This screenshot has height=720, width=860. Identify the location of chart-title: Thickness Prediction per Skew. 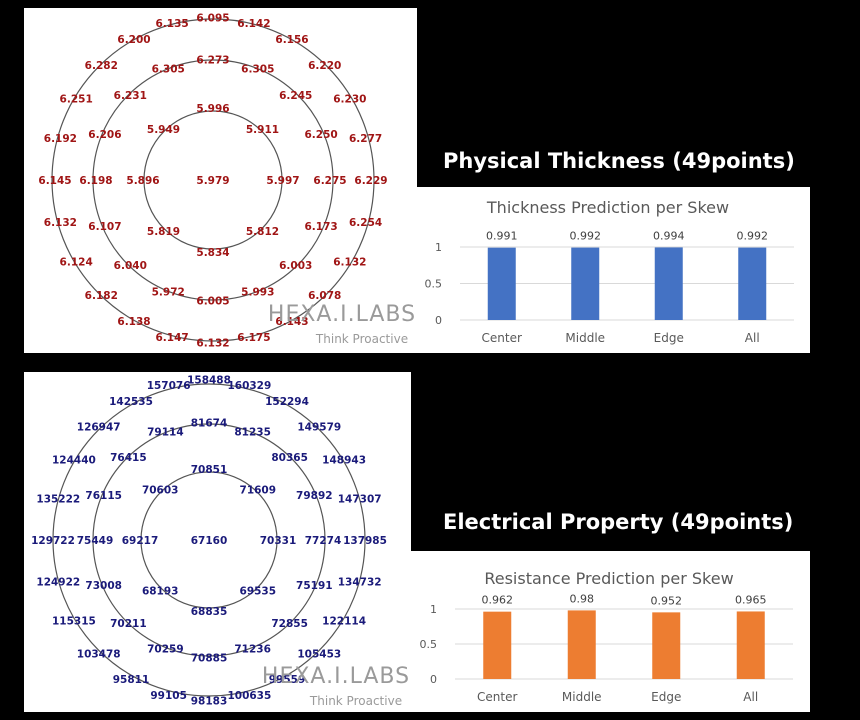
(607, 207).